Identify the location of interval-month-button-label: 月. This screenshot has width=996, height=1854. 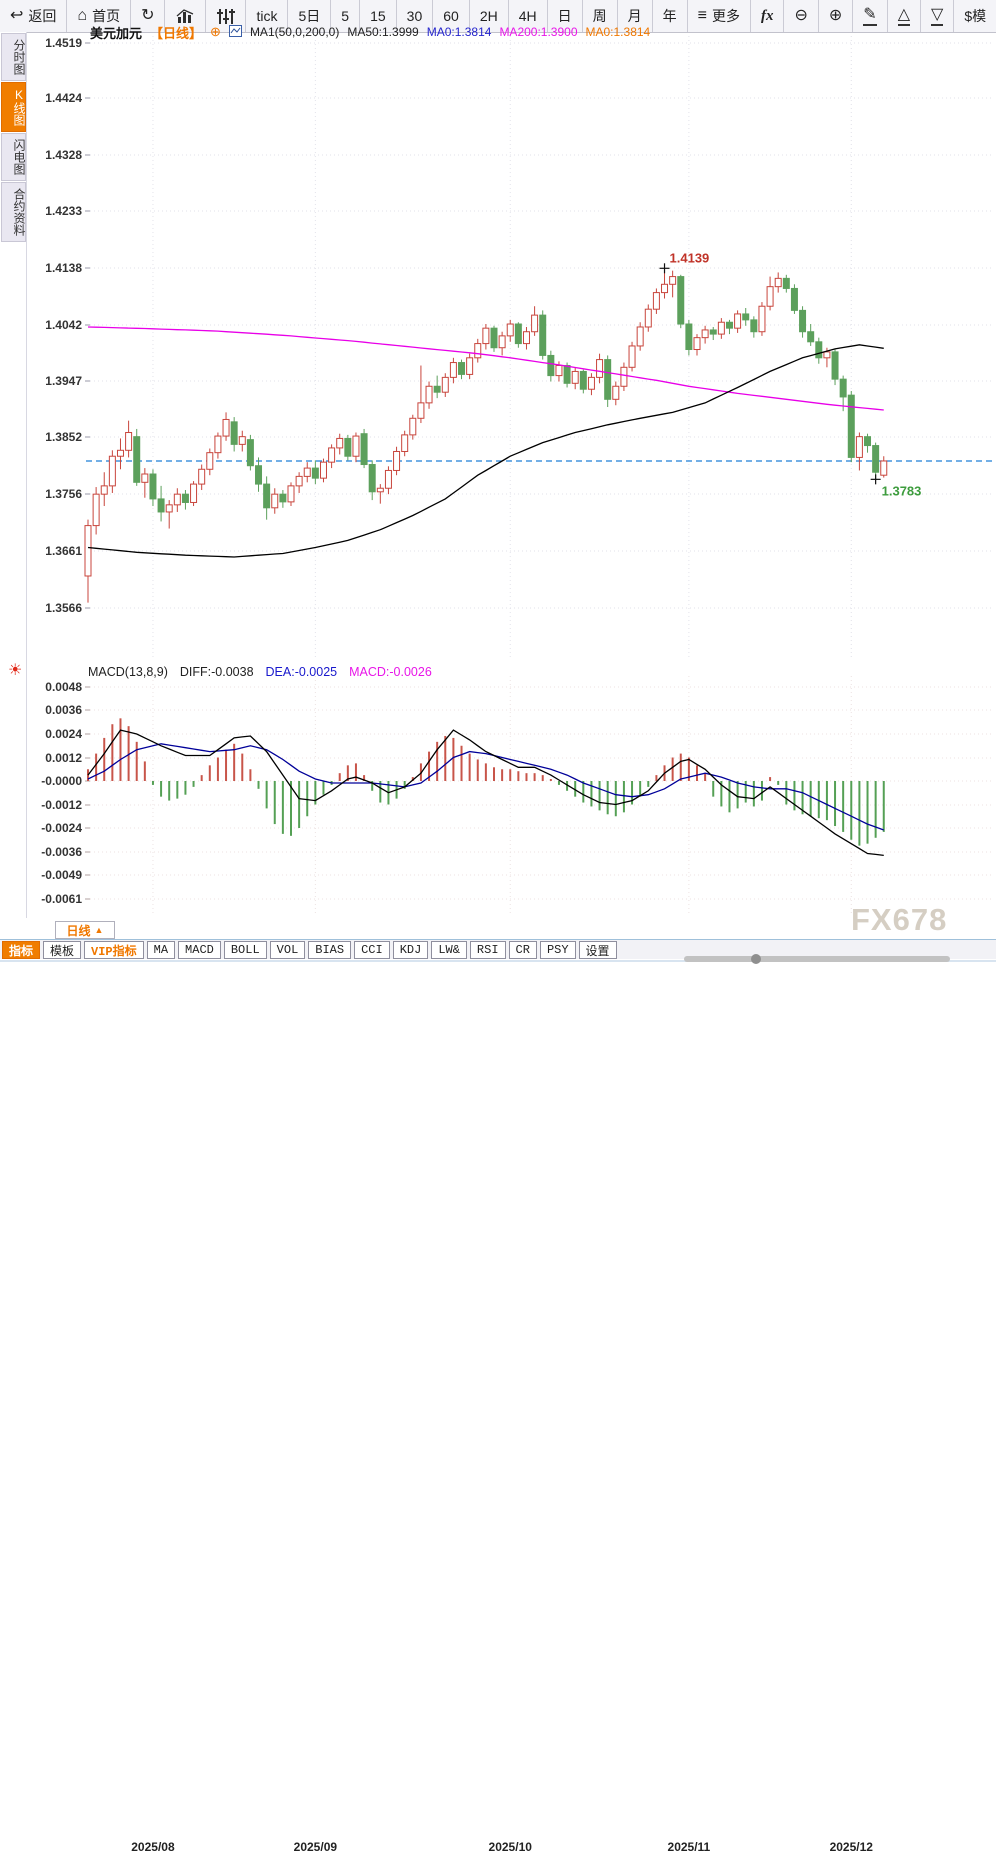
(634, 16).